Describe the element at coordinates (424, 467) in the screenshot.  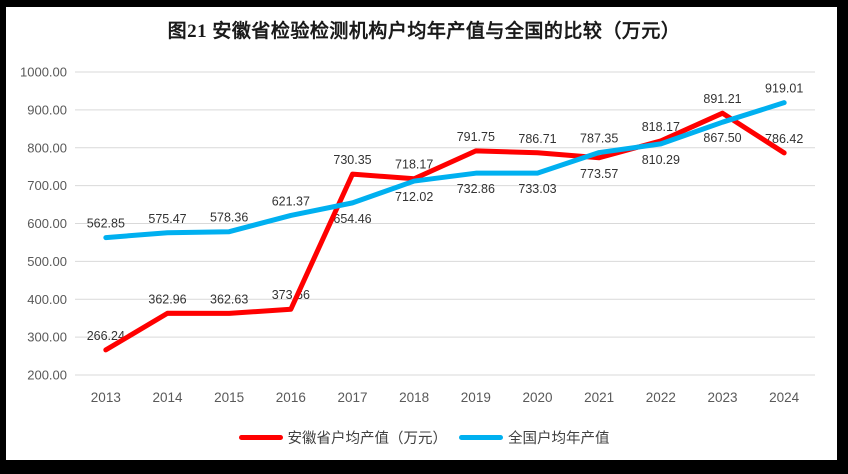
I see `frame-border-bottom` at that location.